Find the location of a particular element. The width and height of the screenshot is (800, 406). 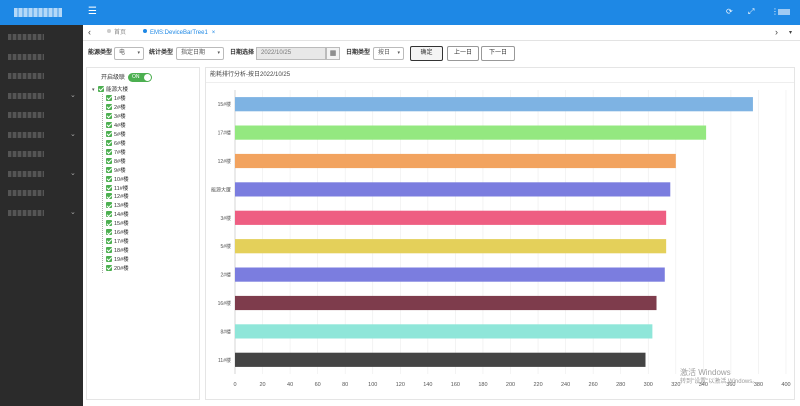

stat-type-select: 指定日期 ▾ is located at coordinates (200, 53).